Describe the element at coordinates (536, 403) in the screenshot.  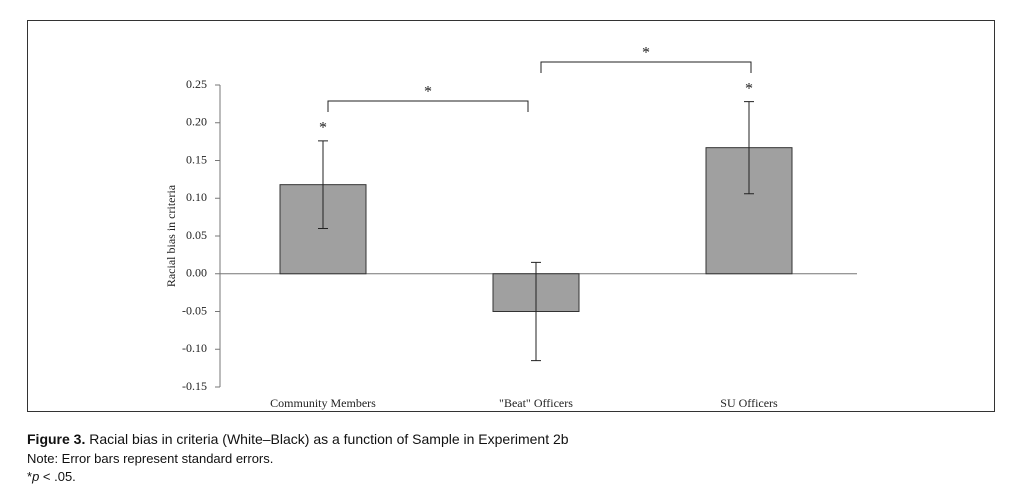
I see `x-tick-label: "Beat" Officers` at that location.